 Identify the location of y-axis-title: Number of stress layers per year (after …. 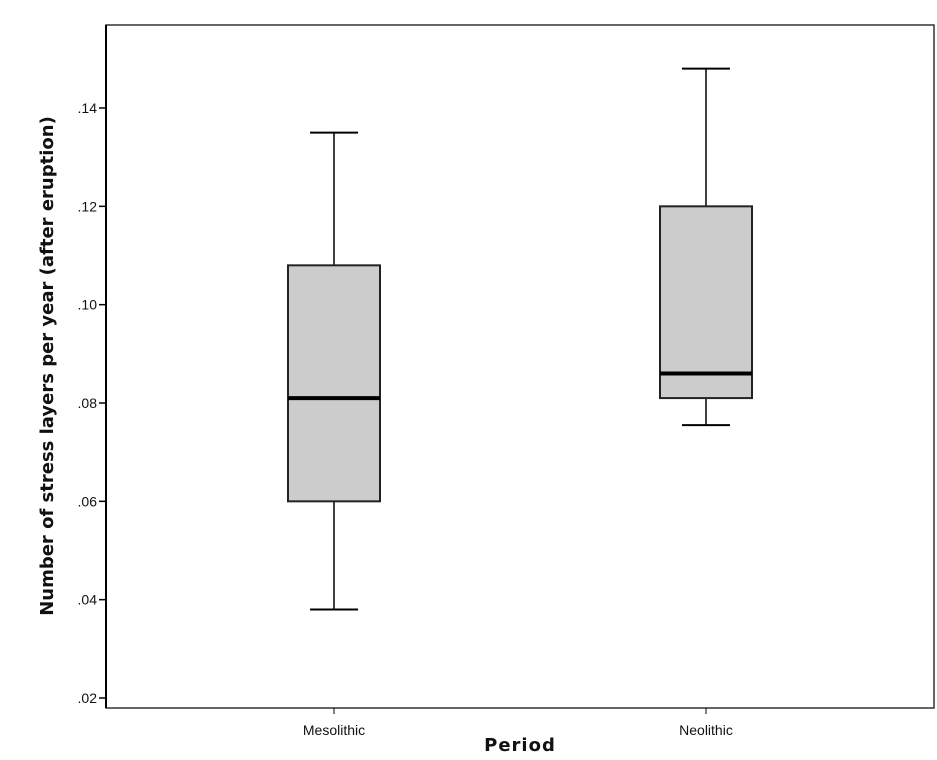
(47, 366).